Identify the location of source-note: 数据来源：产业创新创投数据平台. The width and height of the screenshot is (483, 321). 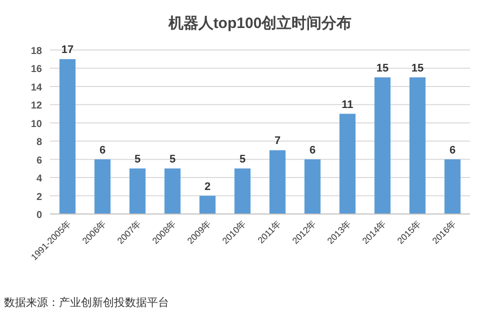
(86, 302).